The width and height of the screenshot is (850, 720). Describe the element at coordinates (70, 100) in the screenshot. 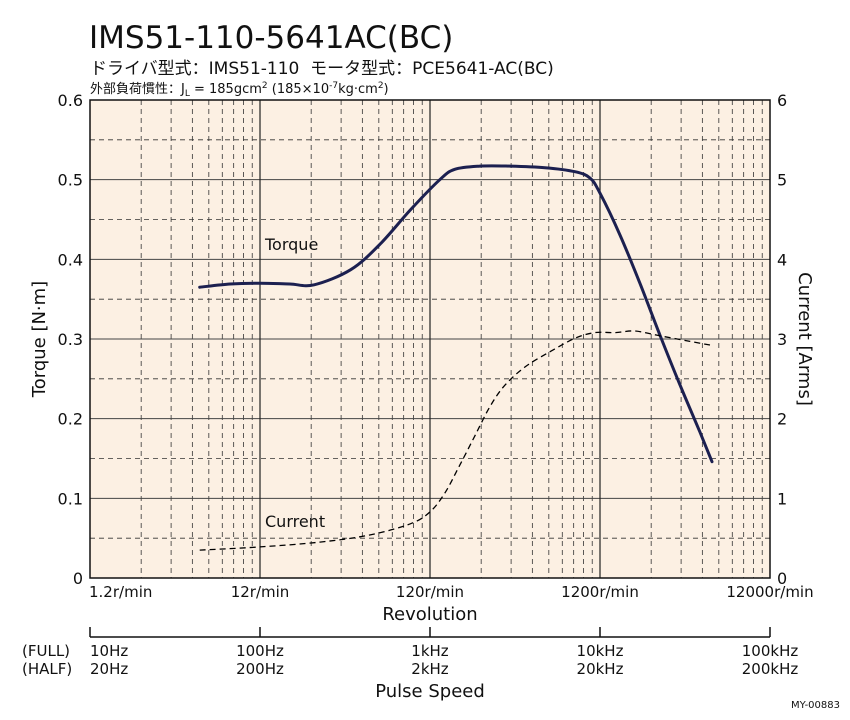

I see `y-tick-label: 0.6` at that location.